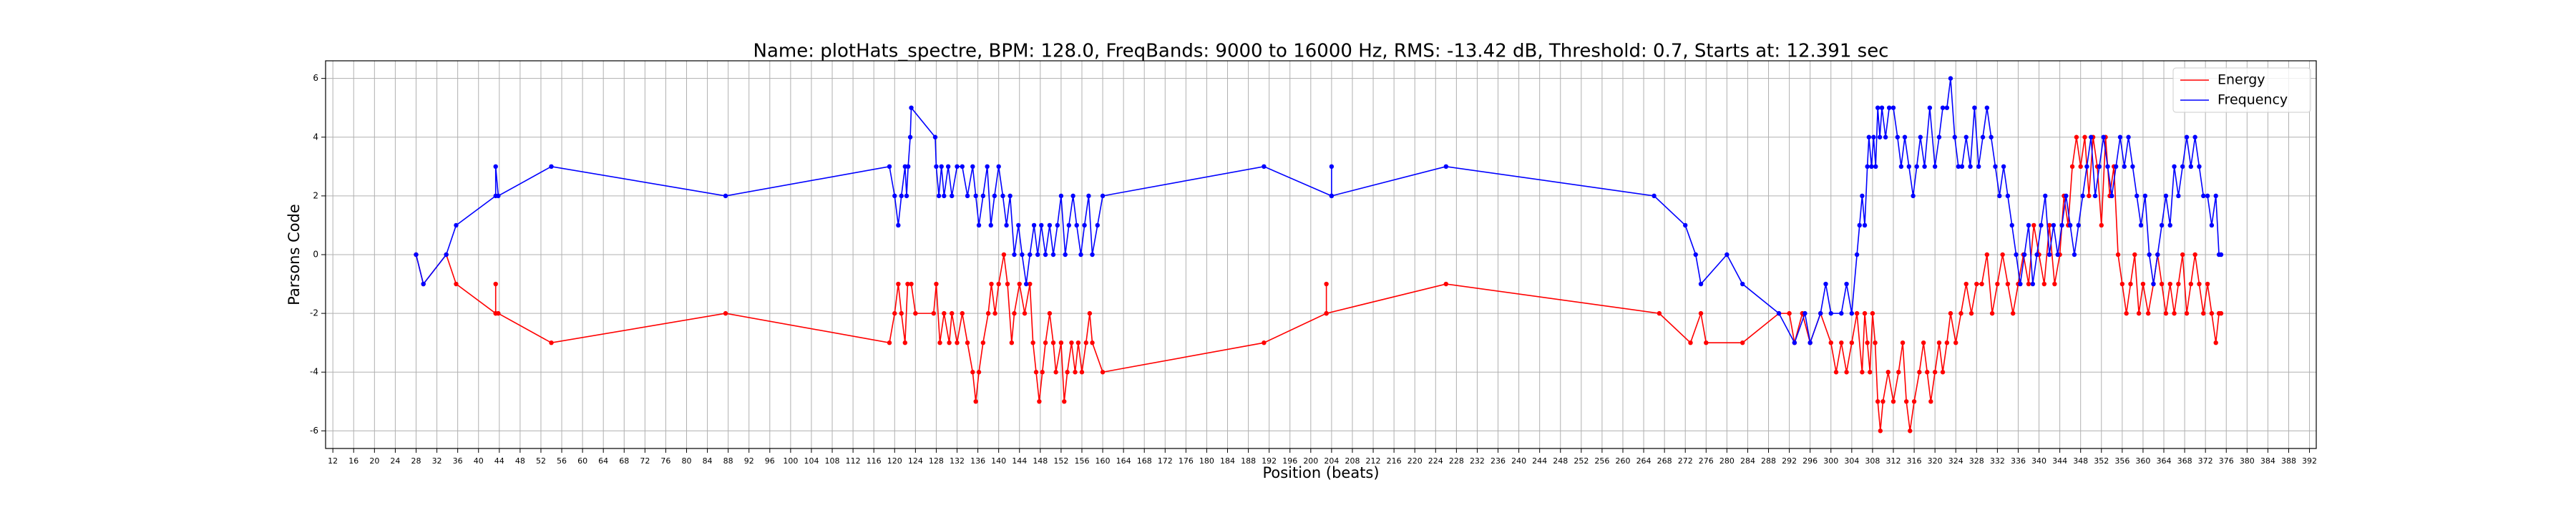 Image resolution: width=2576 pixels, height=515 pixels. Describe the element at coordinates (2267, 461) in the screenshot. I see `x-tick-label: 384` at that location.